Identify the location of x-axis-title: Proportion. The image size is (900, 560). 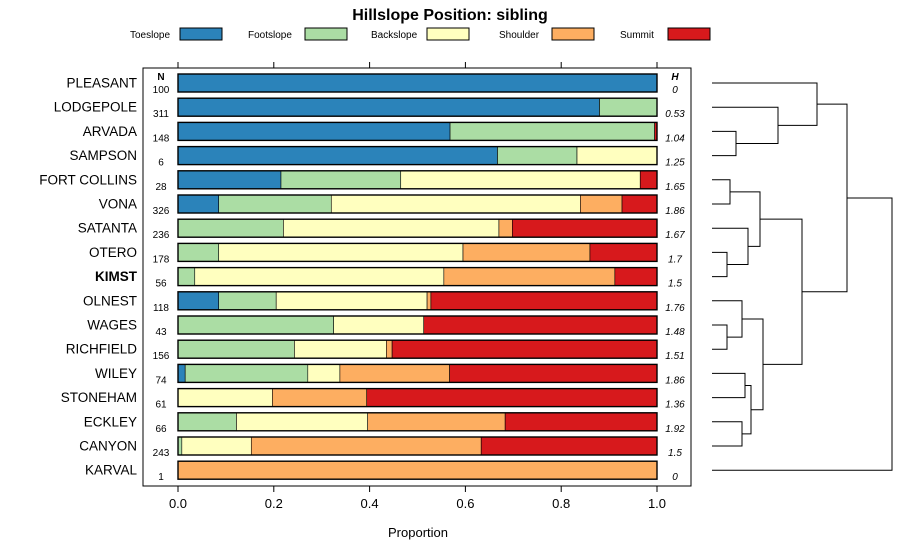
(418, 532).